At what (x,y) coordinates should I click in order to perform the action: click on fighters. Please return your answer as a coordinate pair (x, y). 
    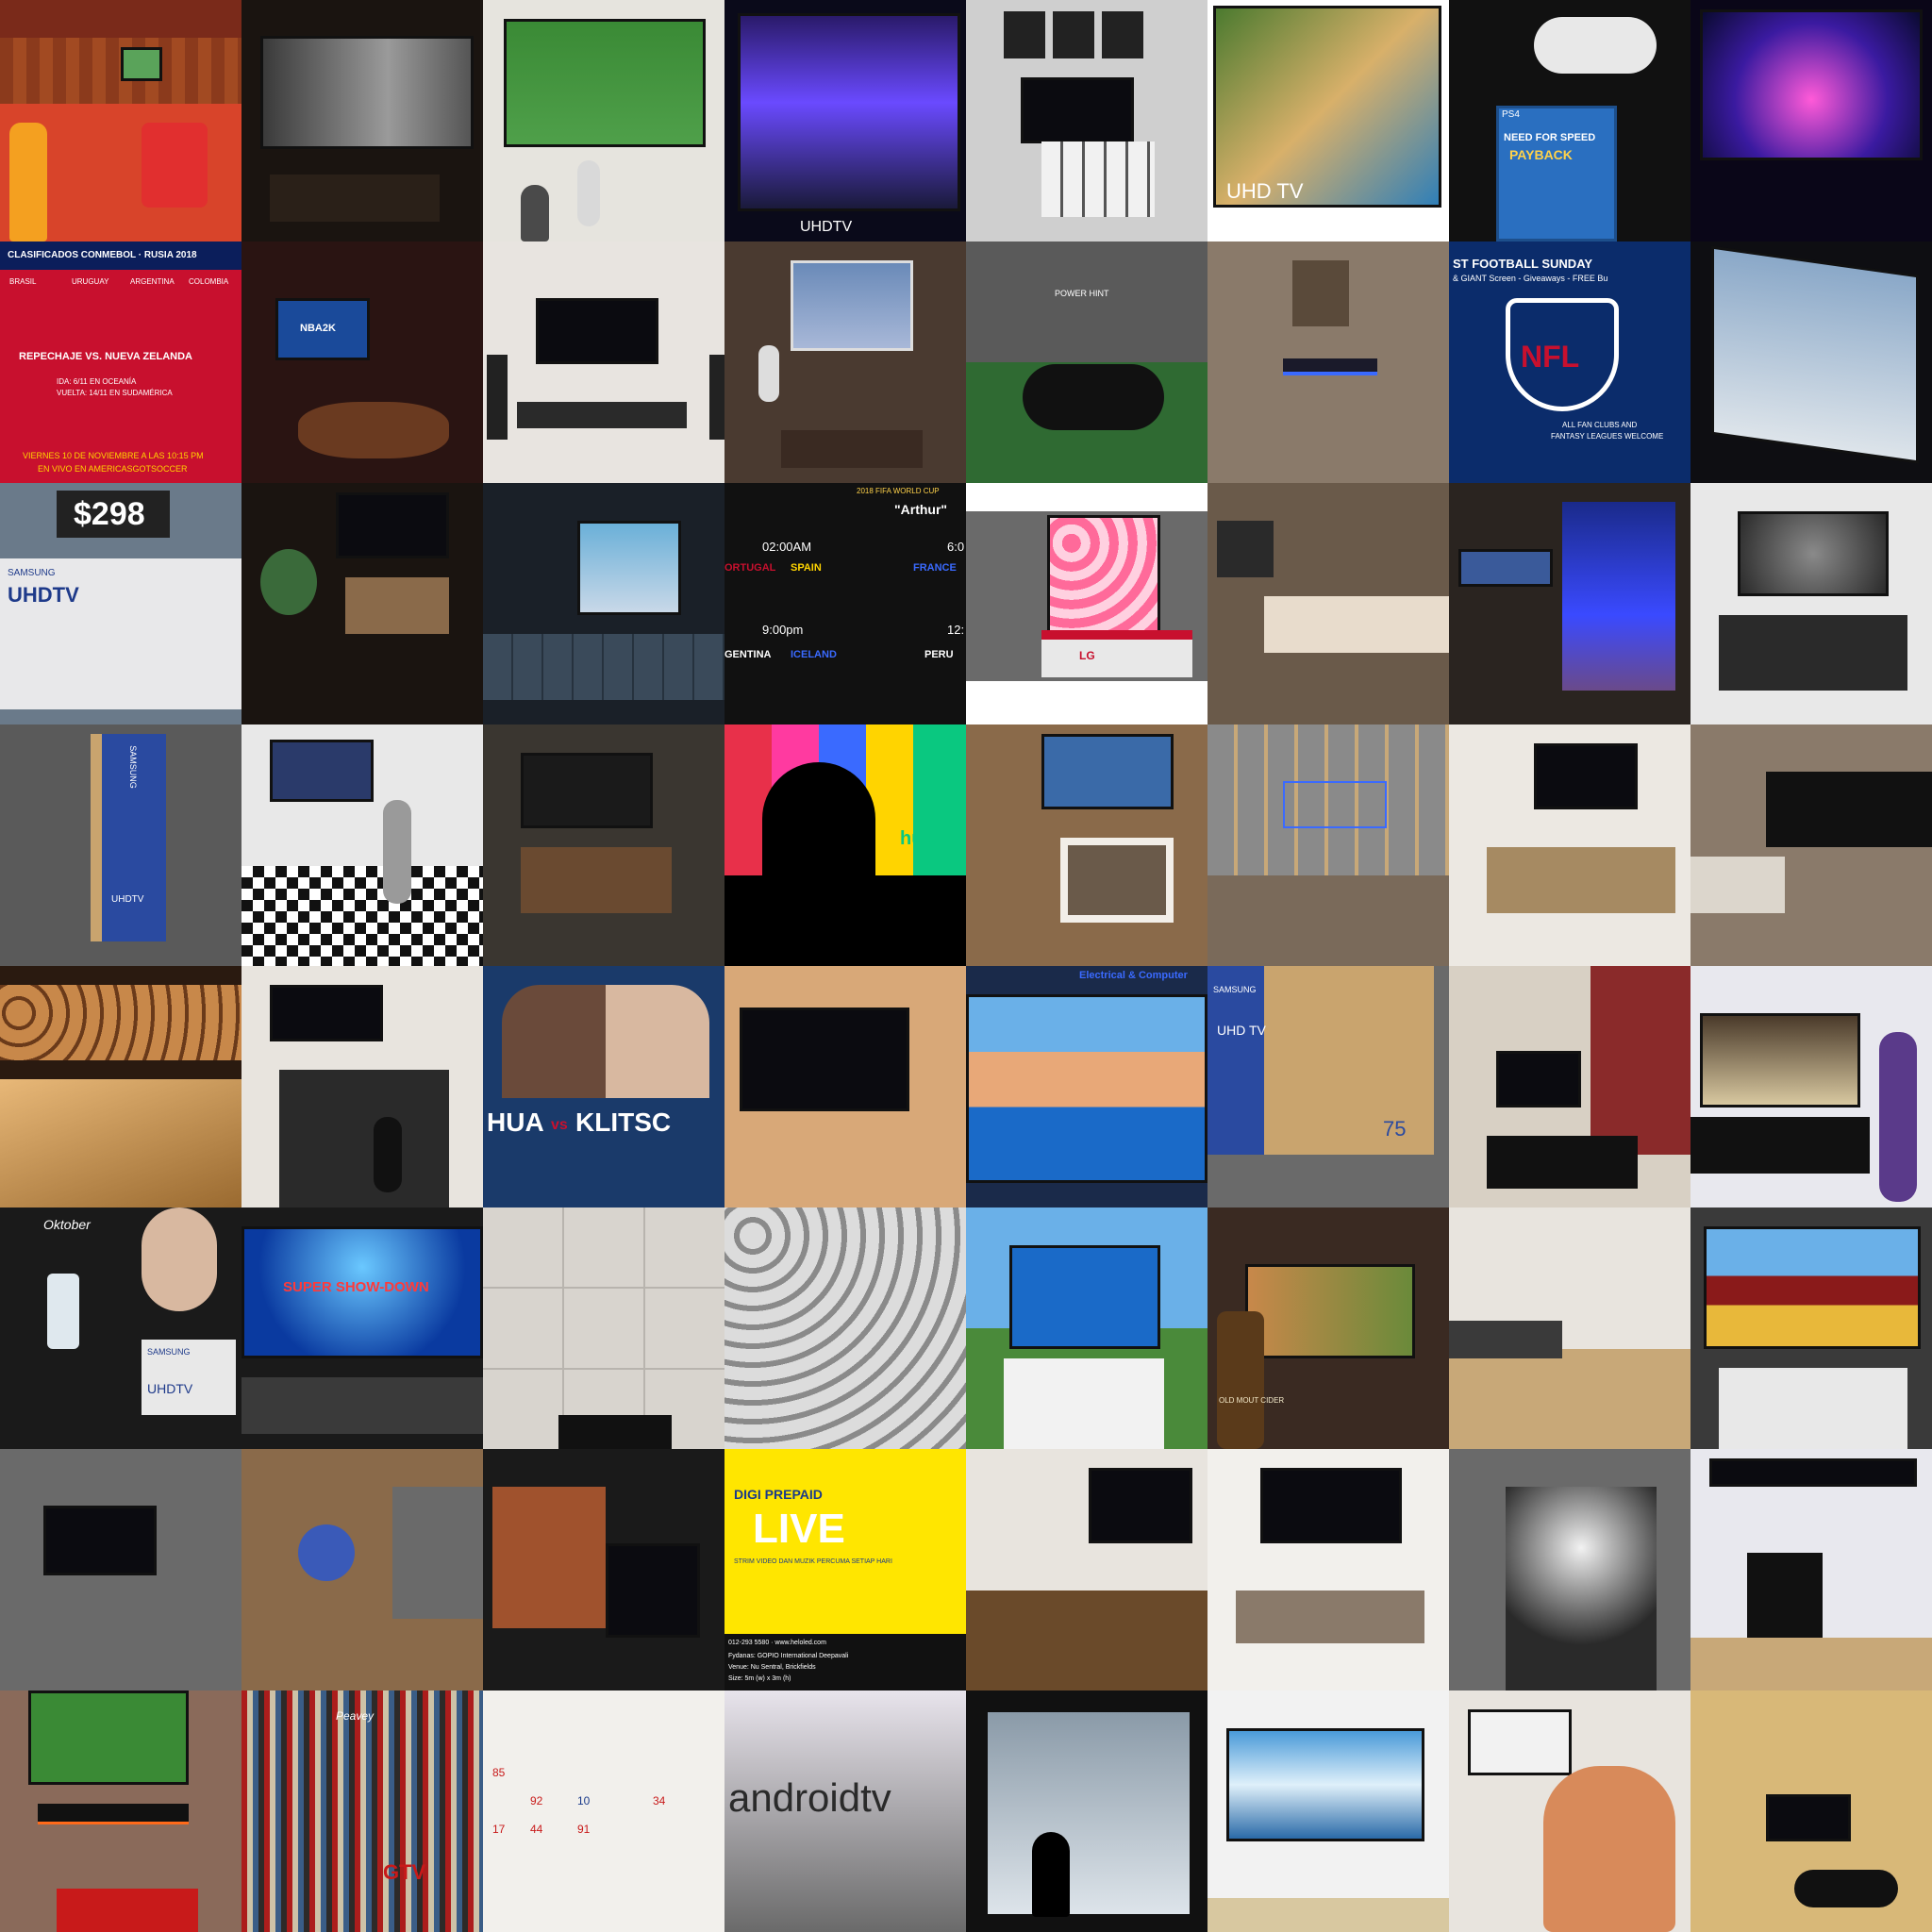
    Looking at the image, I should click on (605, 1042).